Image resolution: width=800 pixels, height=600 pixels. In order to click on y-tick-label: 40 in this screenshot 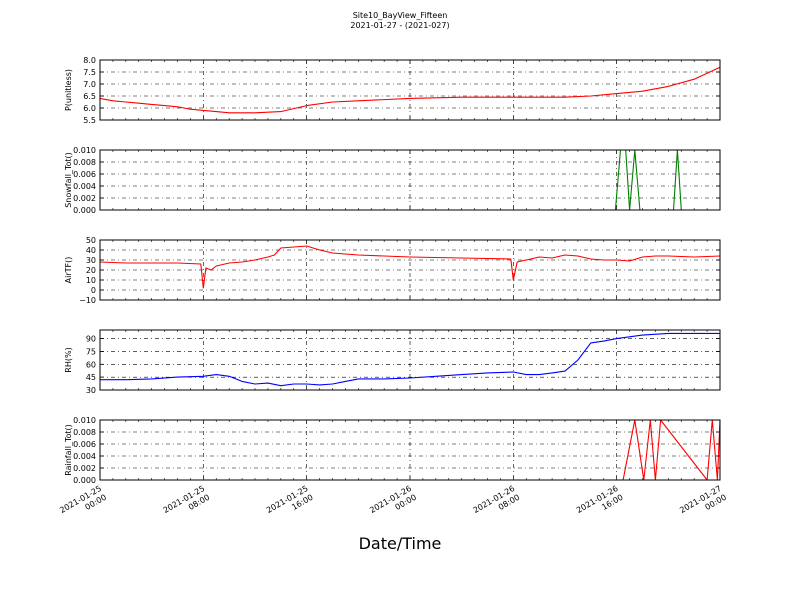, I will do `click(91, 250)`.